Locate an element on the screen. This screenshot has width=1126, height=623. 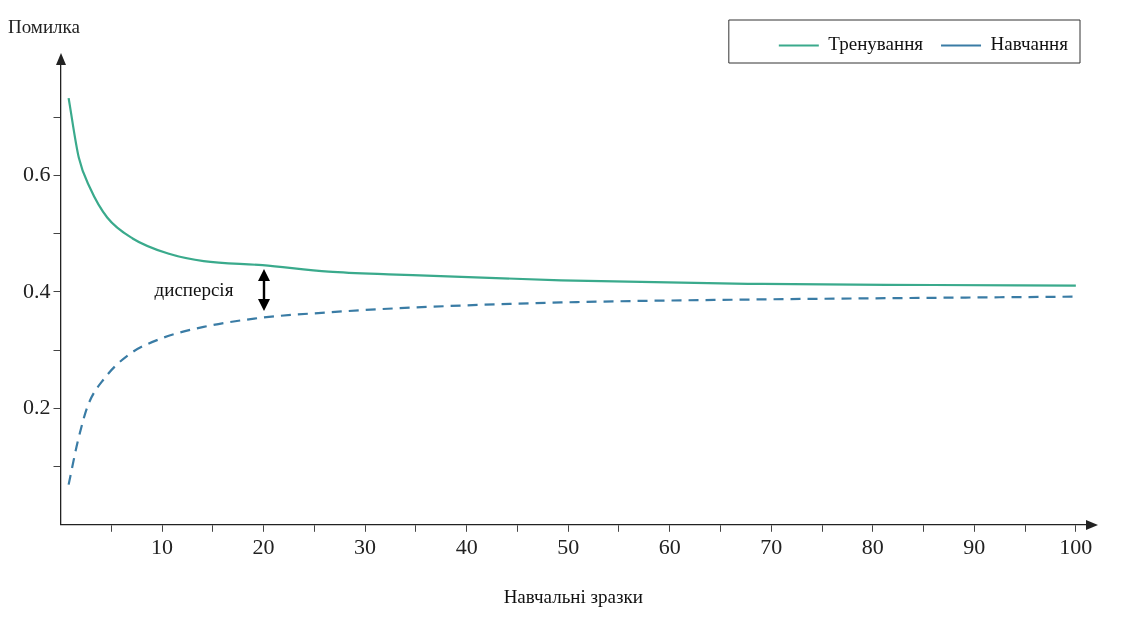
y-axis-title: Помилка is located at coordinates (44, 26).